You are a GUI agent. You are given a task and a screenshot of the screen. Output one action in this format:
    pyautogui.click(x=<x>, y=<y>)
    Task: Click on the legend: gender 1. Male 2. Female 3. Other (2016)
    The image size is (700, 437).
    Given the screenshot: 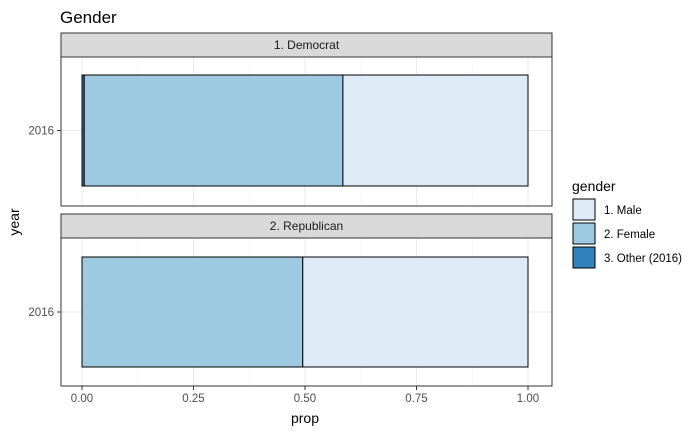 What is the action you would take?
    pyautogui.click(x=627, y=223)
    